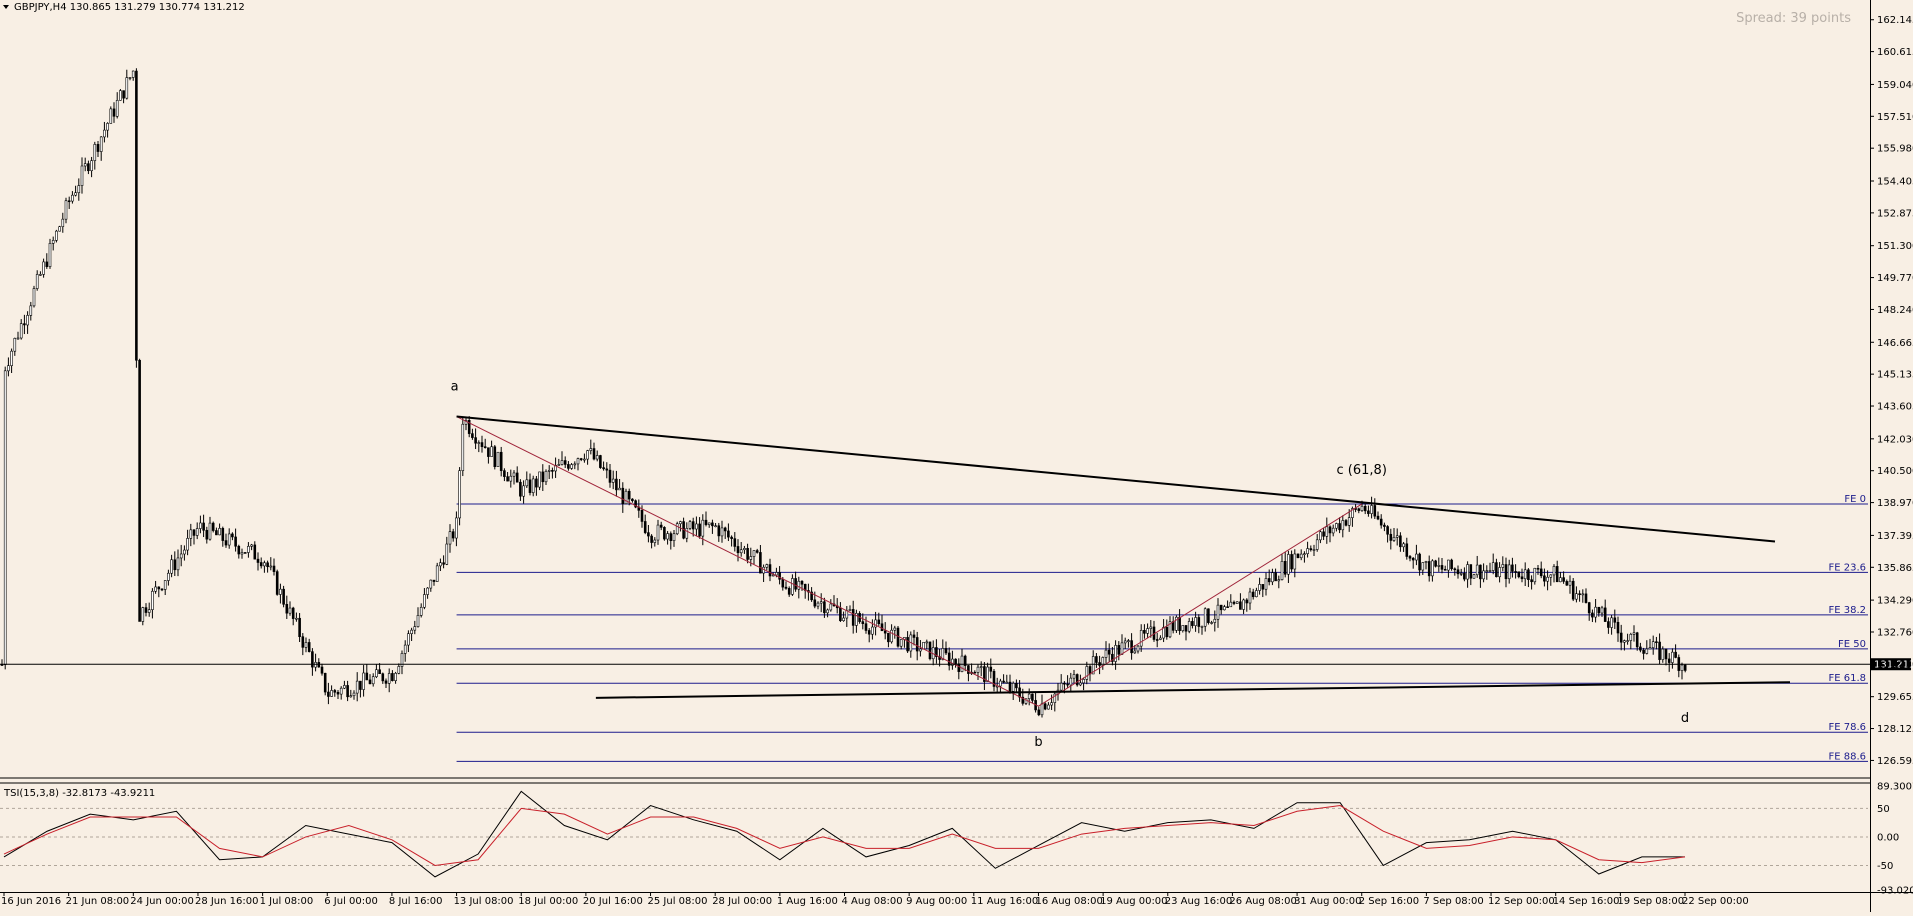 This screenshot has height=916, width=1913. Describe the element at coordinates (1895, 632) in the screenshot. I see `price-tick-label: 132.760` at that location.